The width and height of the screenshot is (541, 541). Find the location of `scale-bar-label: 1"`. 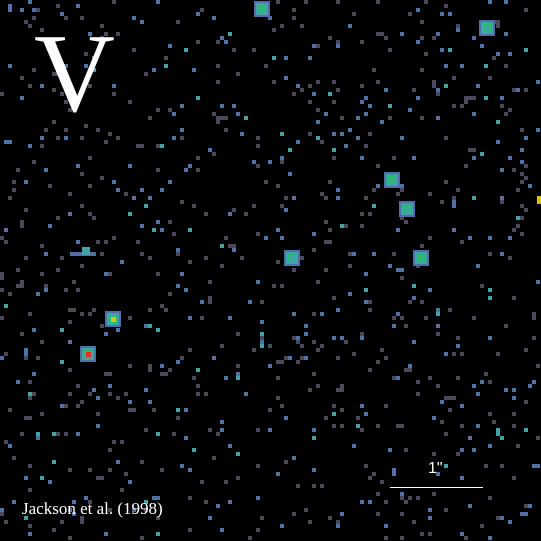

scale-bar-label: 1" is located at coordinates (435, 468).